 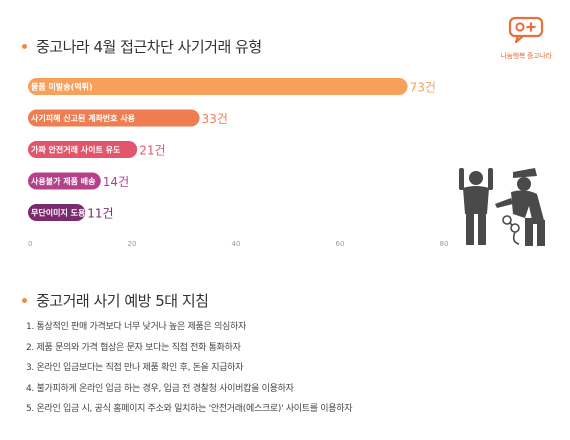 What do you see at coordinates (62, 87) in the screenshot?
I see `bar-category-label: 물품 미발송(먹튀)` at bounding box center [62, 87].